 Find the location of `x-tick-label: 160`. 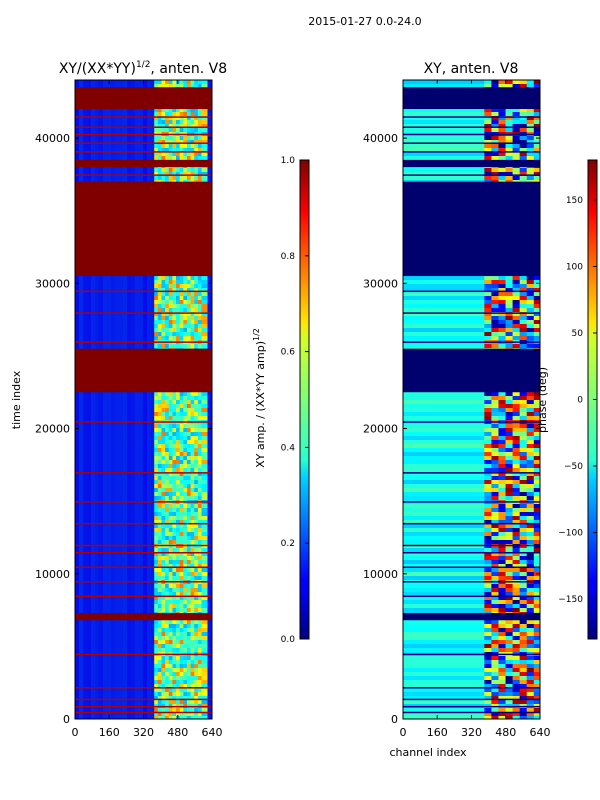

x-tick-label: 160 is located at coordinates (437, 732).